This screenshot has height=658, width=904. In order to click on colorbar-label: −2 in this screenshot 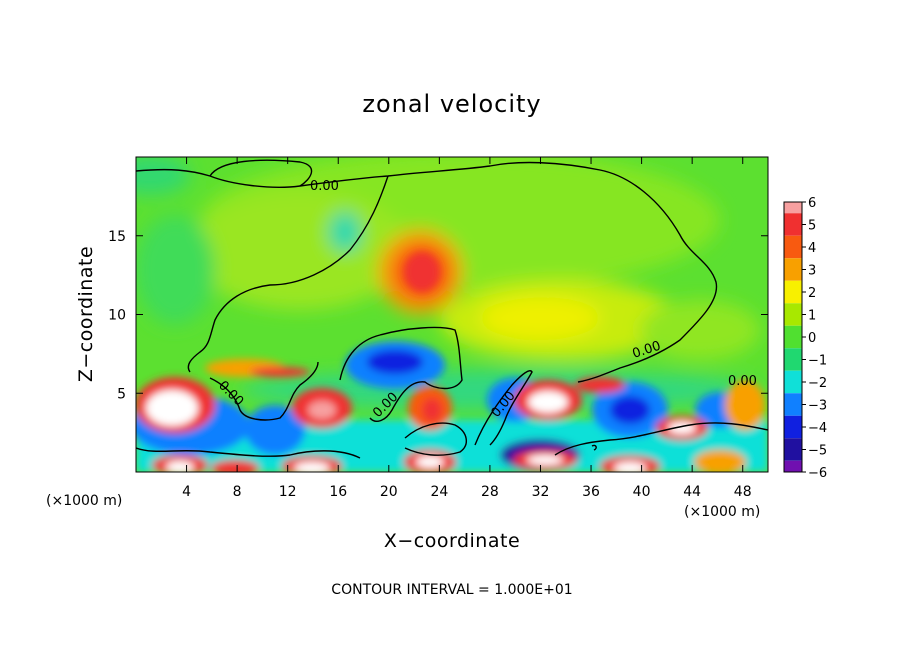, I will do `click(817, 383)`.